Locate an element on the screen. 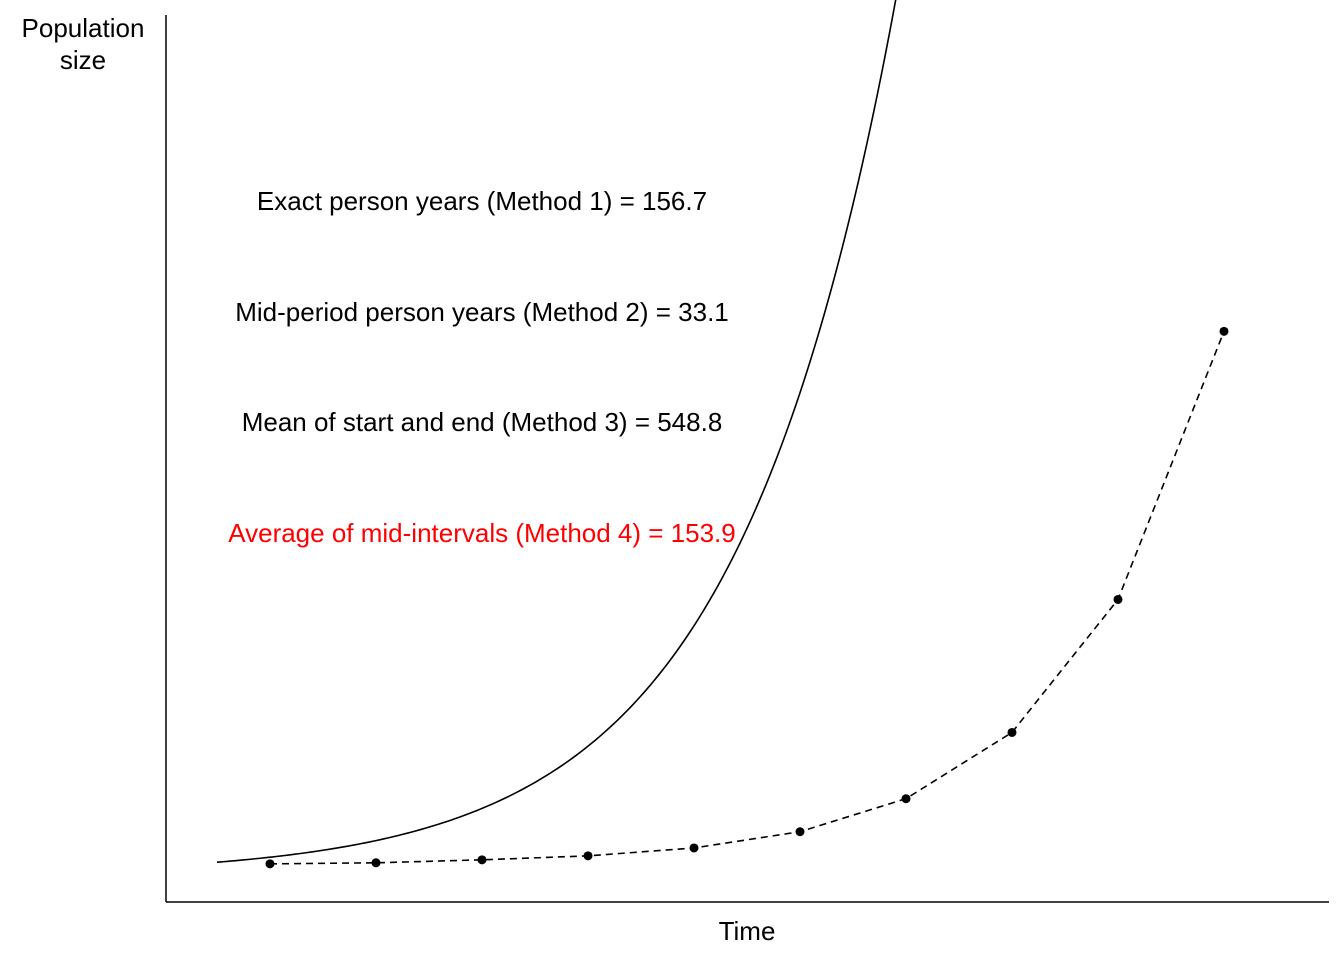 Image resolution: width=1344 pixels, height=960 pixels. x-axis-label: Time is located at coordinates (747, 931).